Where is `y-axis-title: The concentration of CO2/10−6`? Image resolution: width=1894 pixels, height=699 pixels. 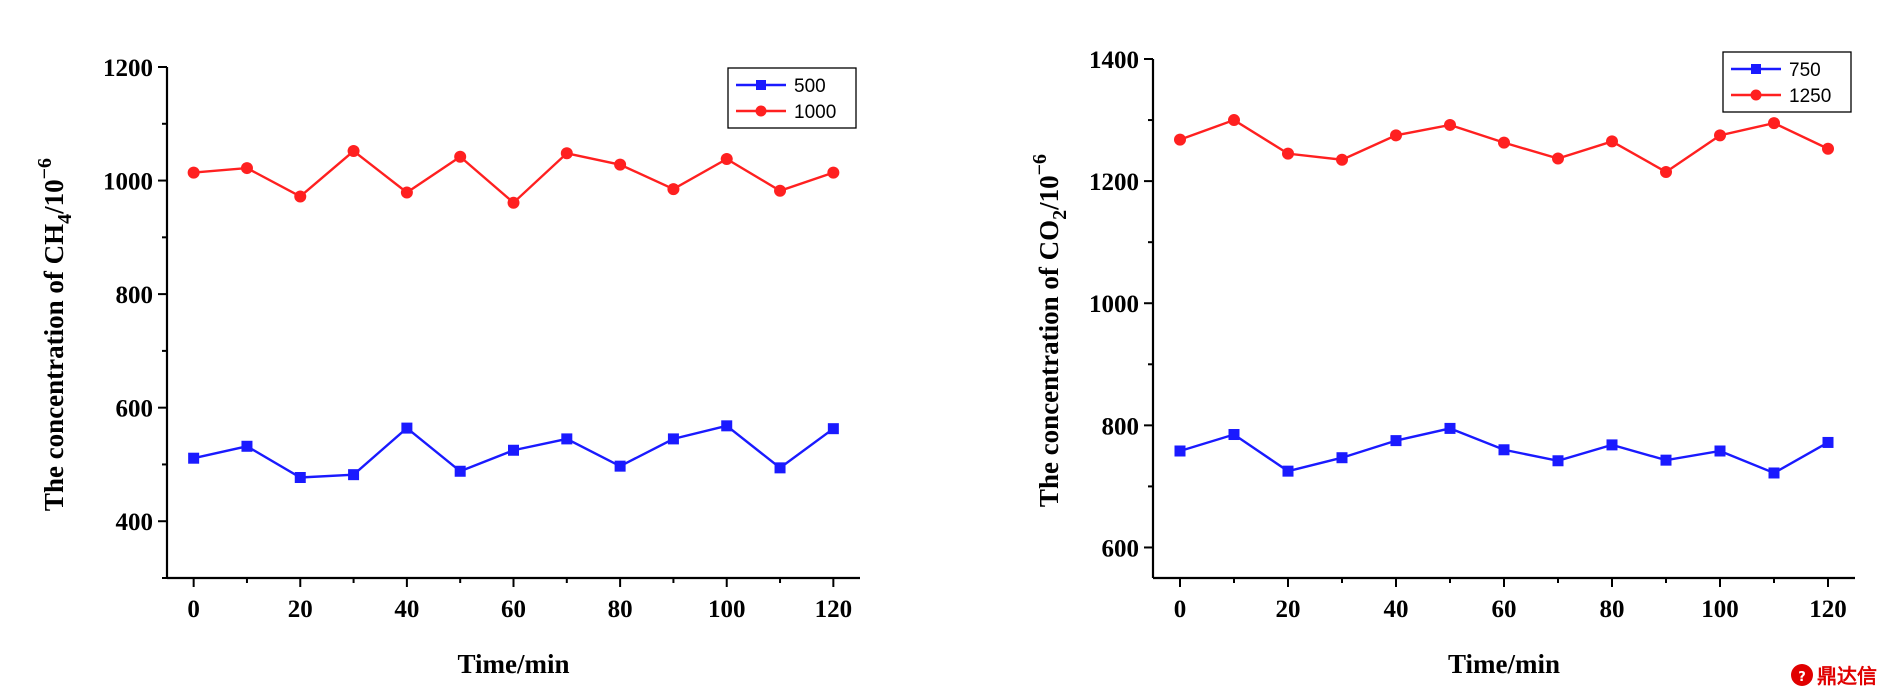 y-axis-title: The concentration of CO2/10−6 is located at coordinates (1050, 330).